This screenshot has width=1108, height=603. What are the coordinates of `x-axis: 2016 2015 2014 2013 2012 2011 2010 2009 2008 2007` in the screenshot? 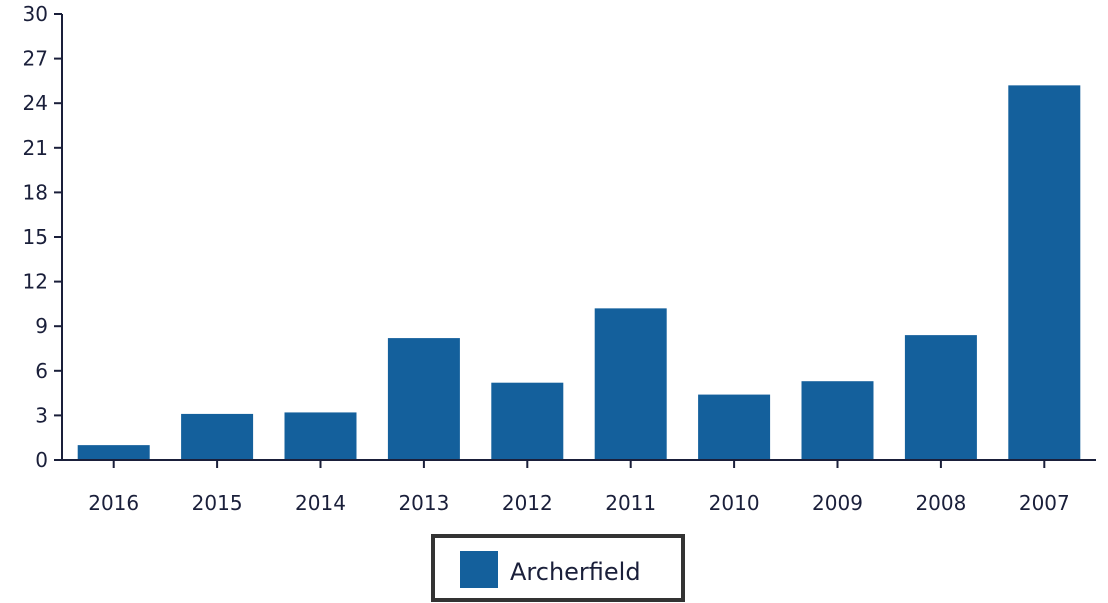 It's located at (579, 487).